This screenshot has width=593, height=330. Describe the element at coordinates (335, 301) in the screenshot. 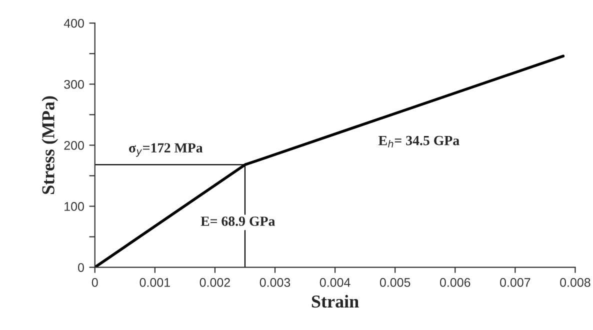

I see `x-axis-title: Strain` at that location.